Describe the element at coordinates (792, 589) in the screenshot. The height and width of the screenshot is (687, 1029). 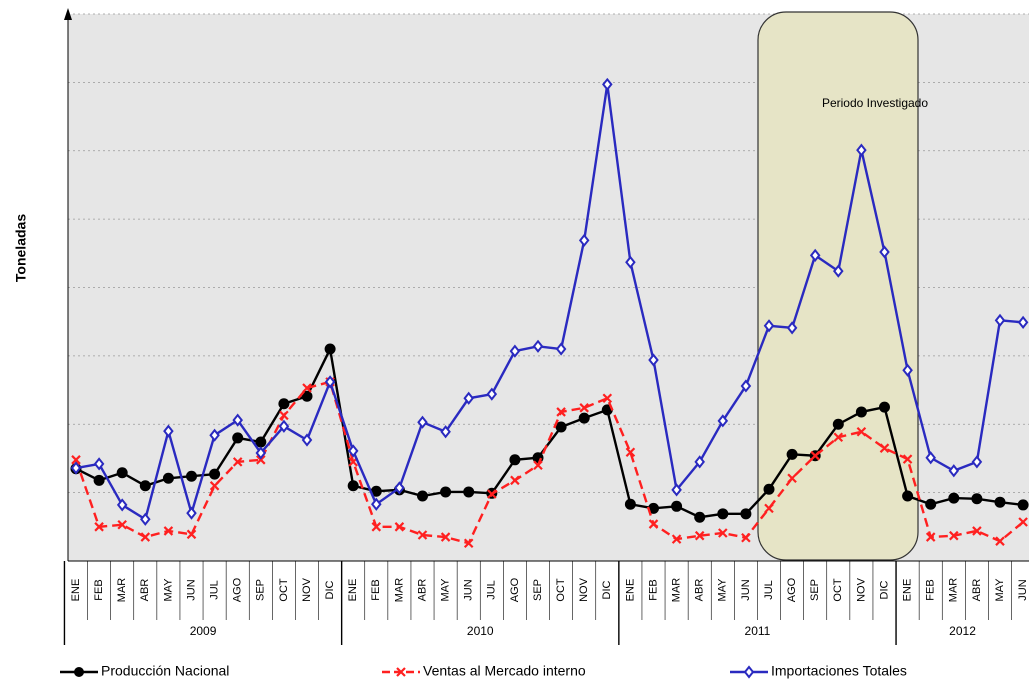
I see `x-tick-label: AGO` at that location.